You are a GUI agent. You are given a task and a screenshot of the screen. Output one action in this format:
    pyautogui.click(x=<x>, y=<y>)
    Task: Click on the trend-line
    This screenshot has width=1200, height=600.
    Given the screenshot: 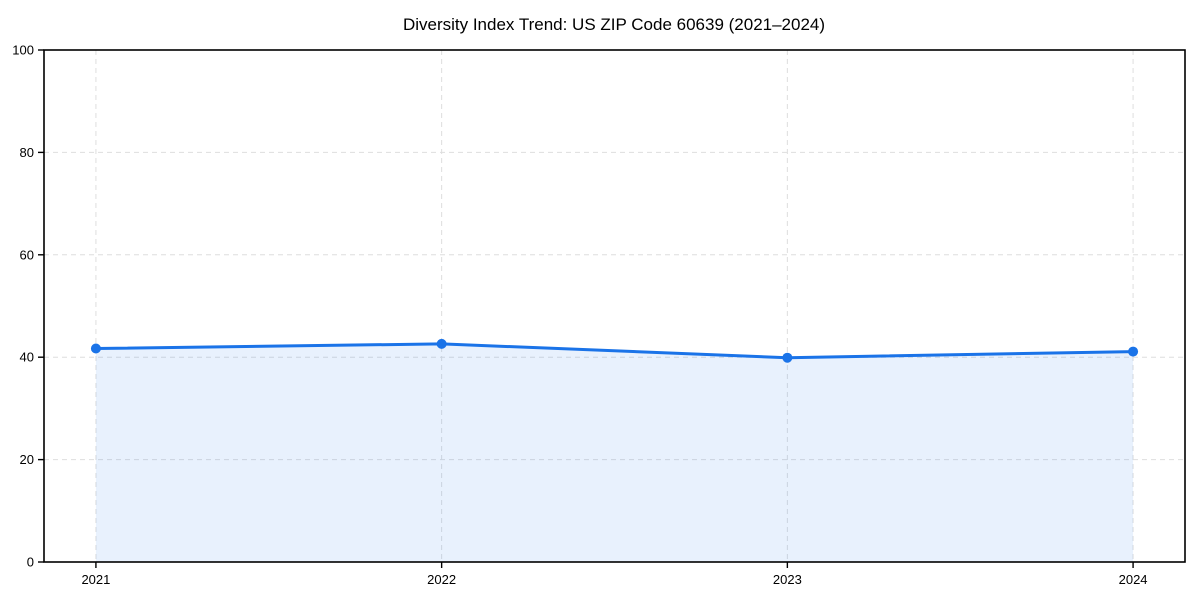 What is the action you would take?
    pyautogui.click(x=614, y=351)
    